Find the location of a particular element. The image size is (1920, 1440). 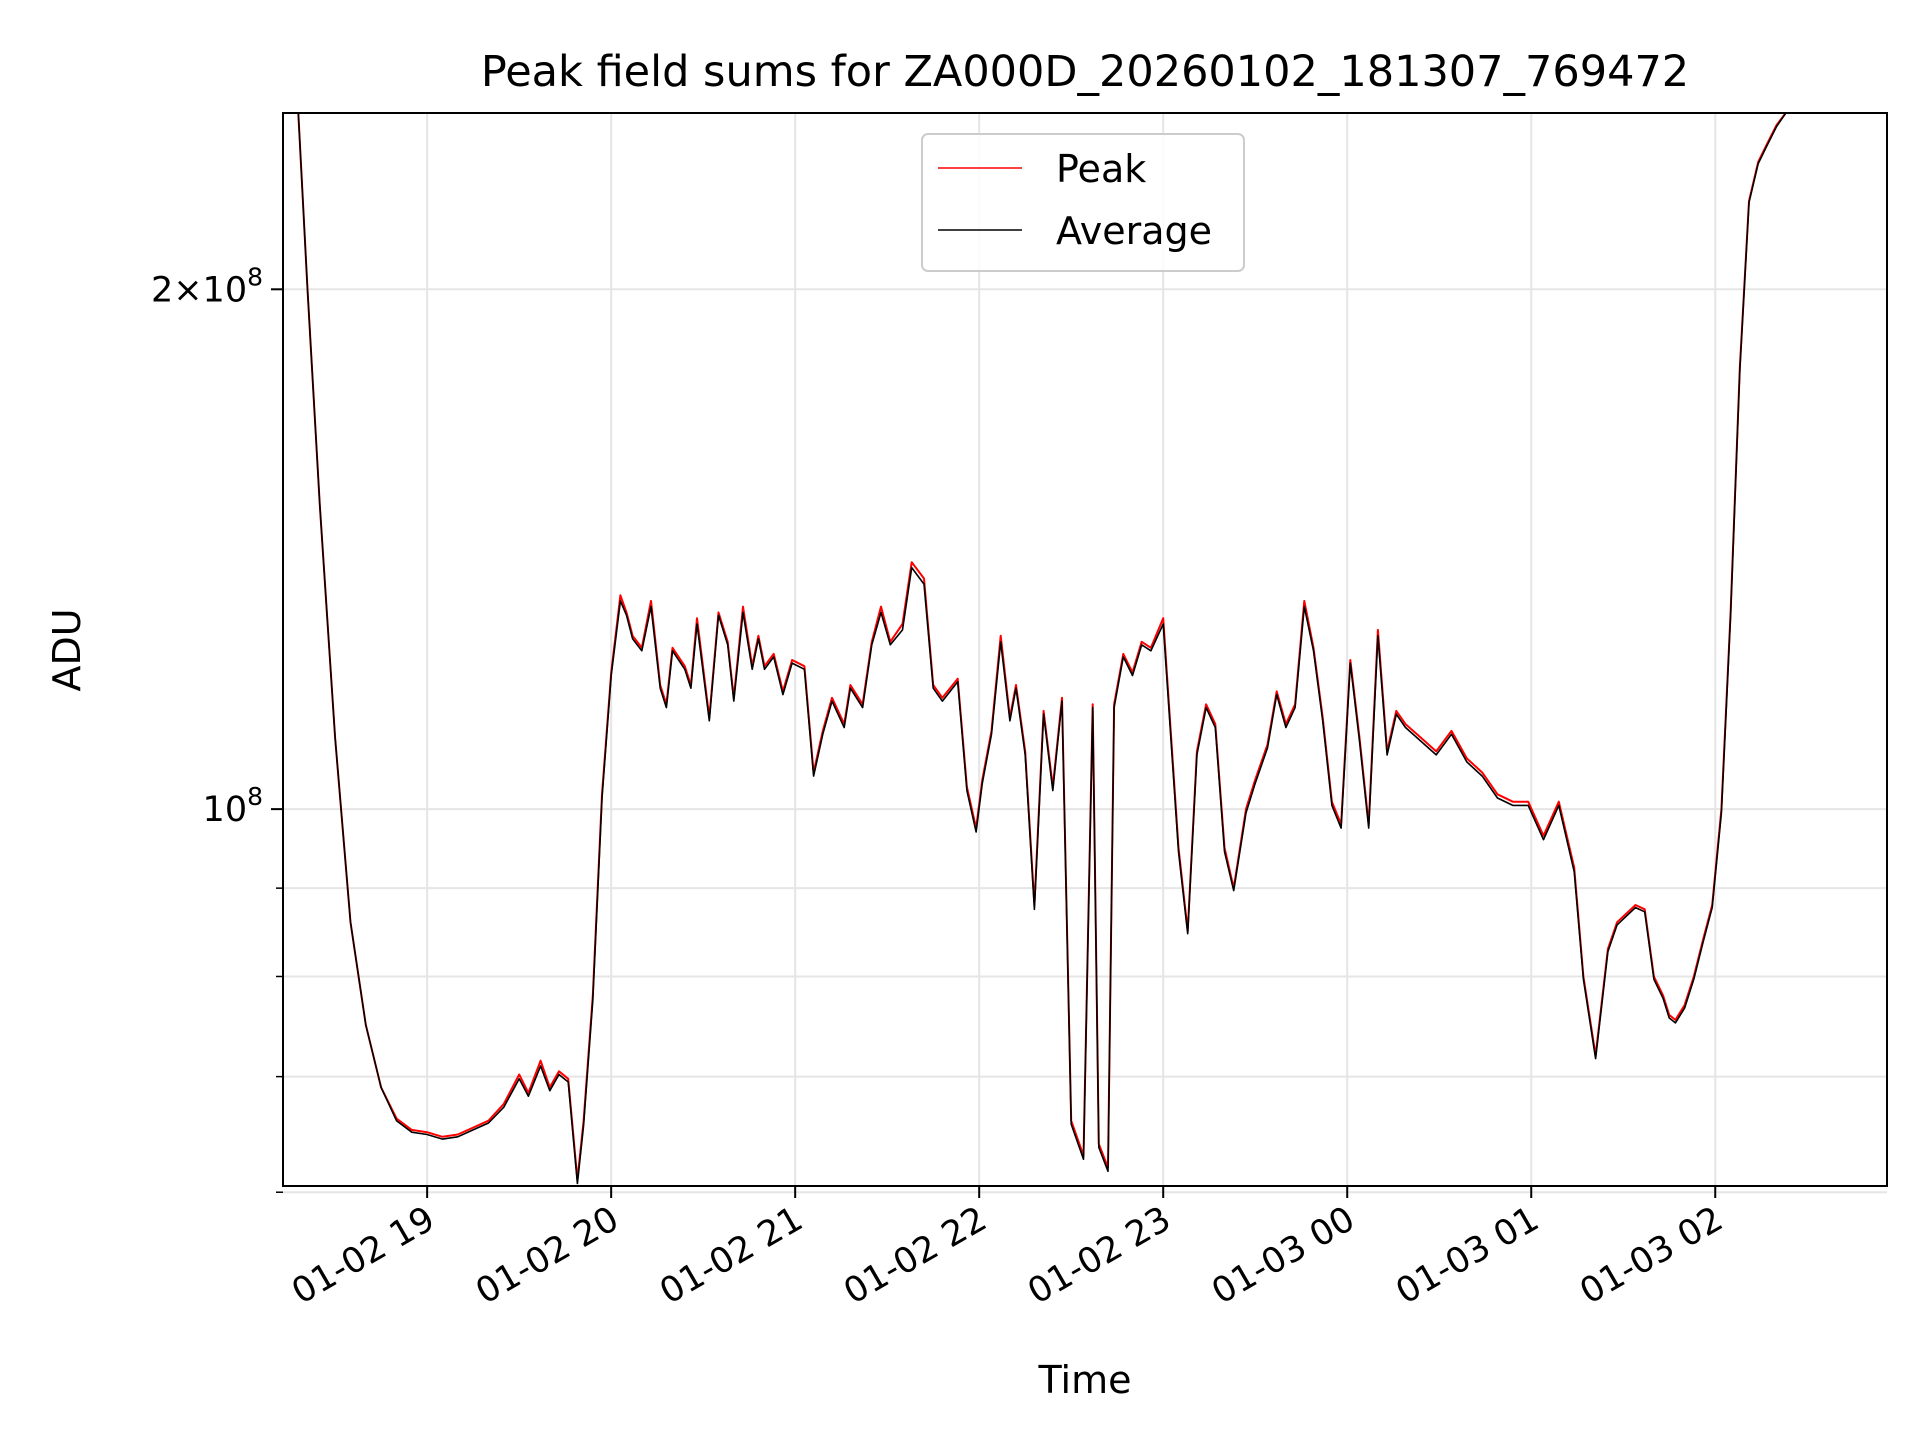

x-tick-label: 01-03 01 is located at coordinates (1467, 1255).